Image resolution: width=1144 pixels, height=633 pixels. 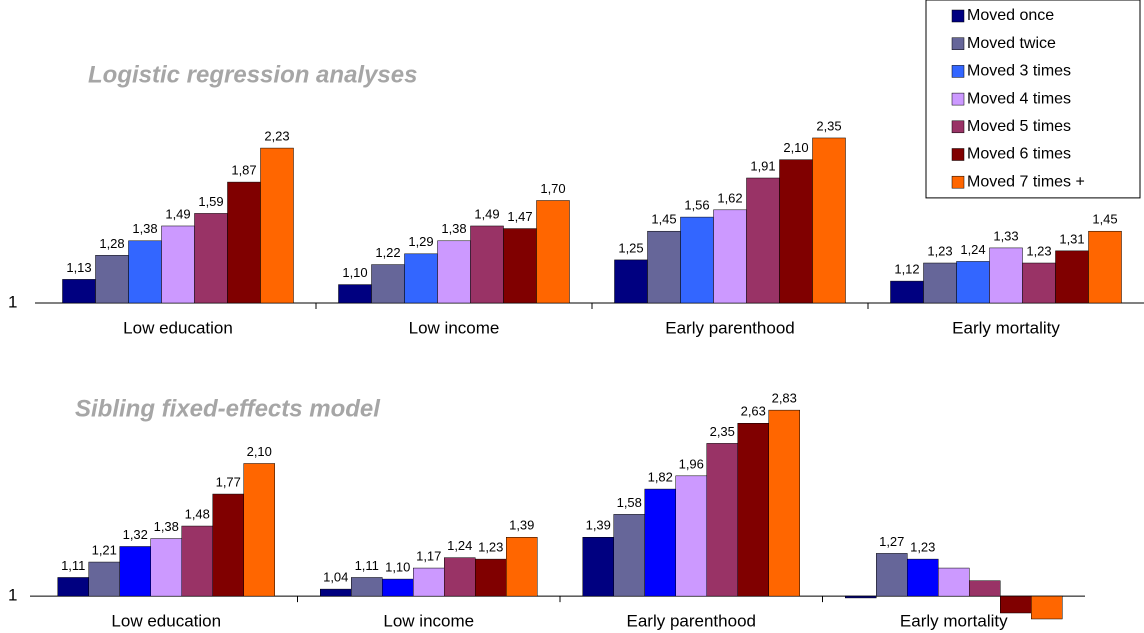 I want to click on value-label: 1,13, so click(x=78, y=267).